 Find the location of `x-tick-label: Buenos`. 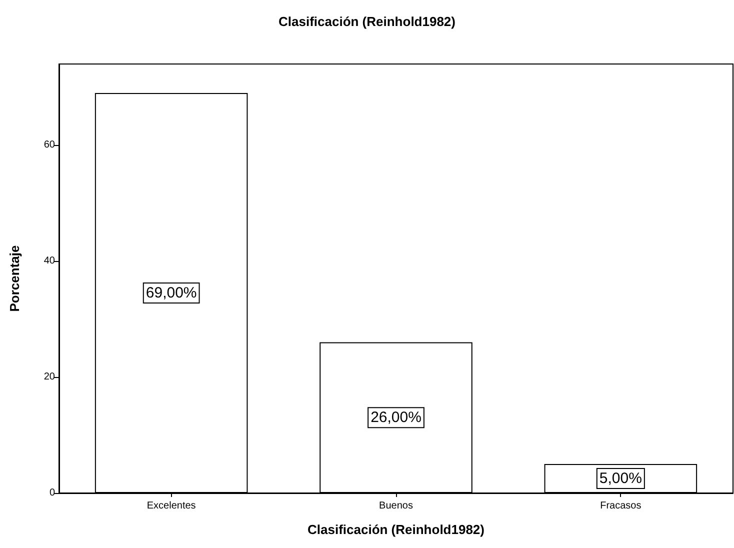

x-tick-label: Buenos is located at coordinates (396, 506).